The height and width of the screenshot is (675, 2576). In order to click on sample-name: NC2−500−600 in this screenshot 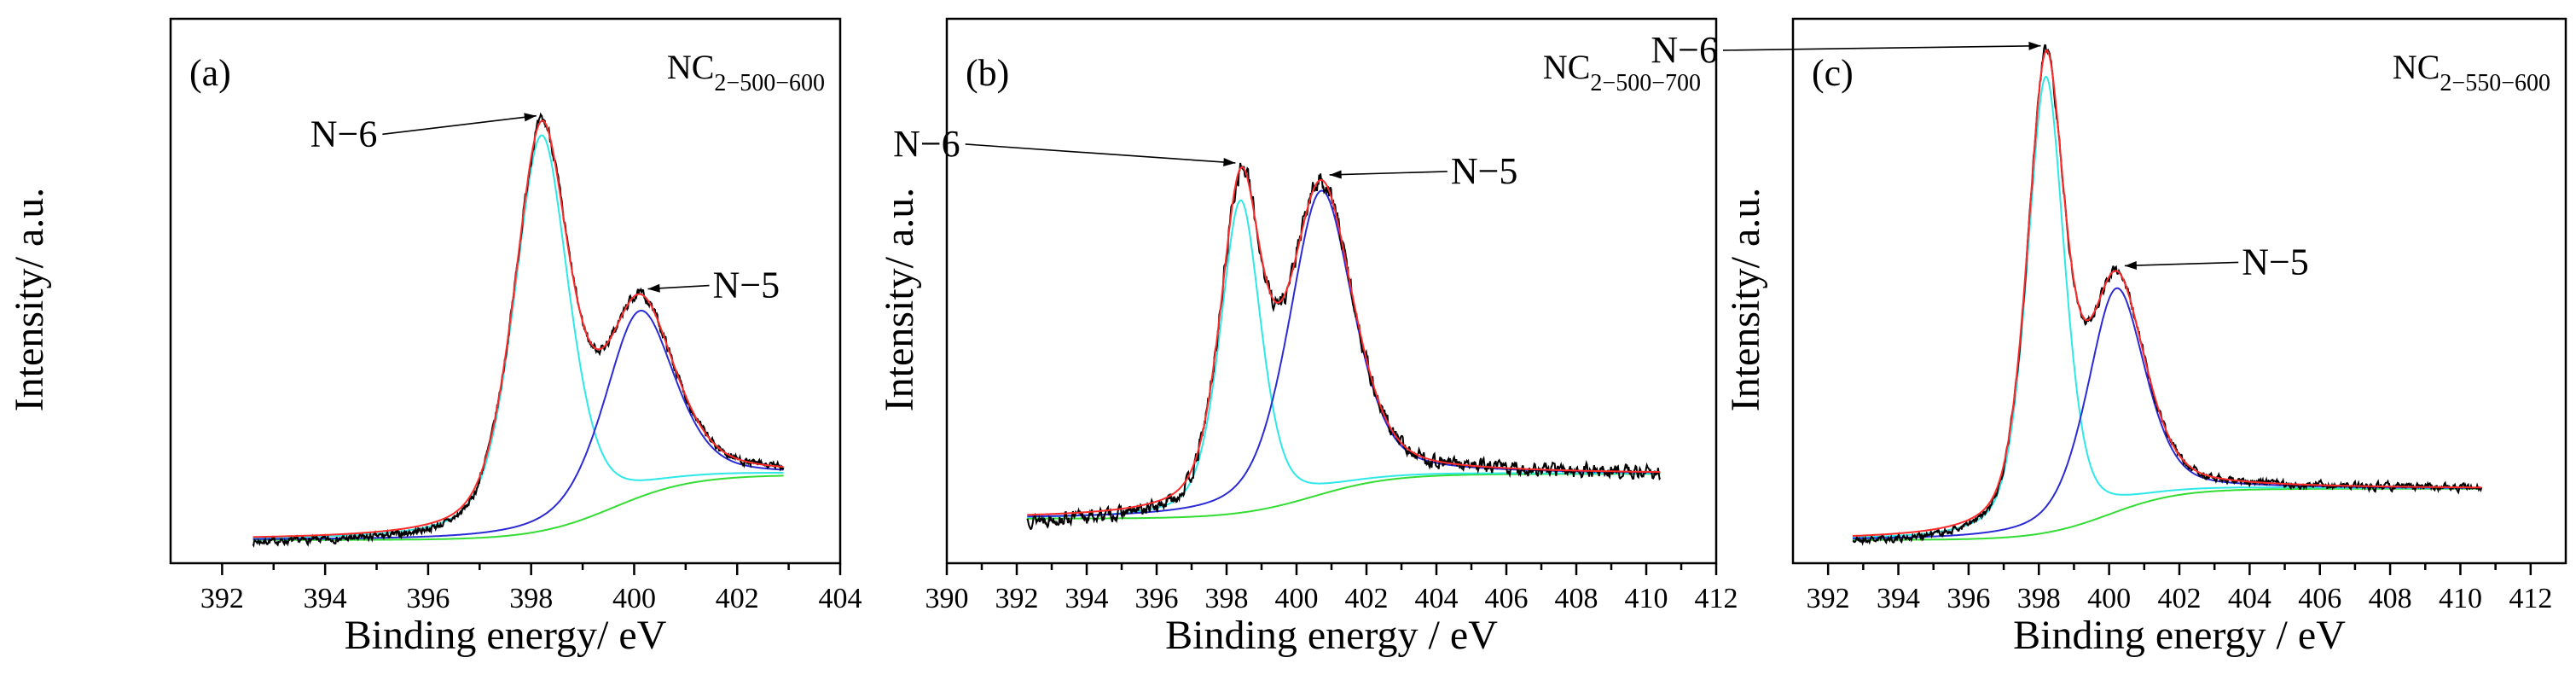, I will do `click(746, 72)`.